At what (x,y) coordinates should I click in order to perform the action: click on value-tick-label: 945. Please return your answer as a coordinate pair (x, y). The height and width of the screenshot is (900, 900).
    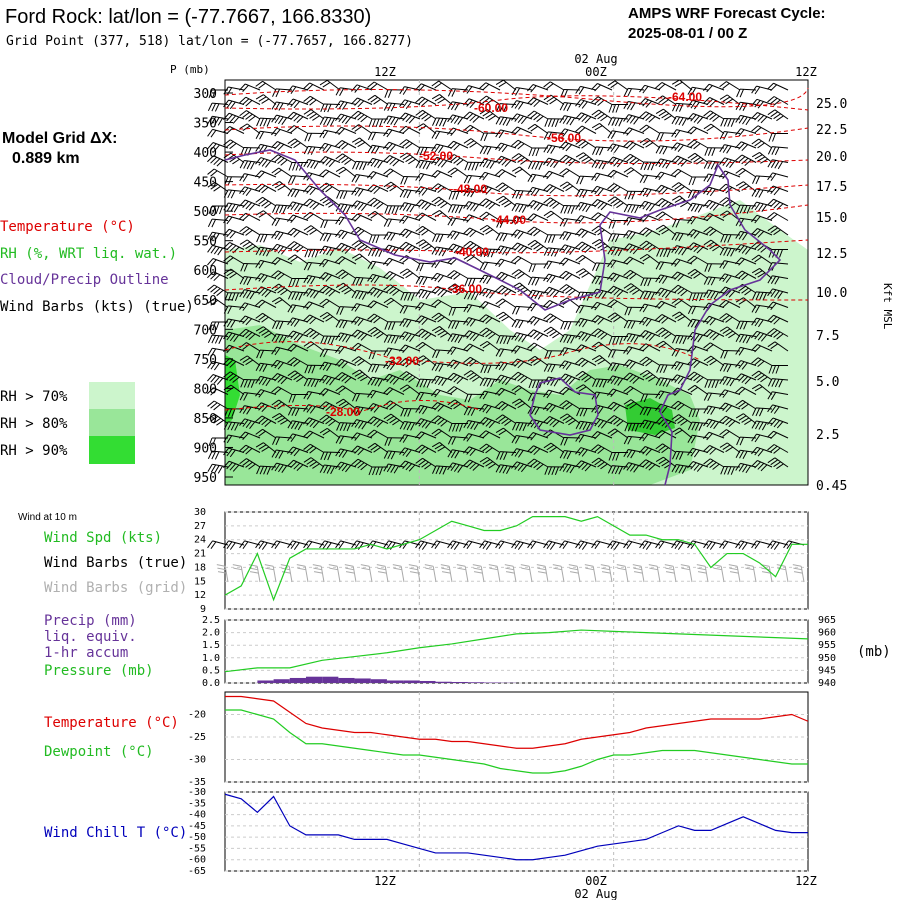
    Looking at the image, I should click on (827, 670).